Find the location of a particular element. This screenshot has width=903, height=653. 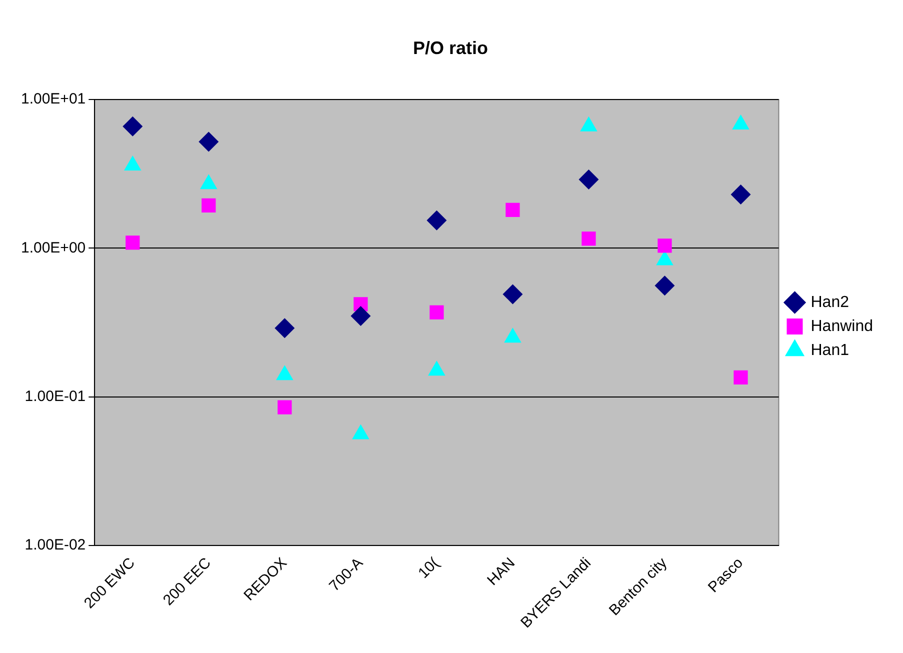

chart-title: P/O ratio is located at coordinates (450, 48).